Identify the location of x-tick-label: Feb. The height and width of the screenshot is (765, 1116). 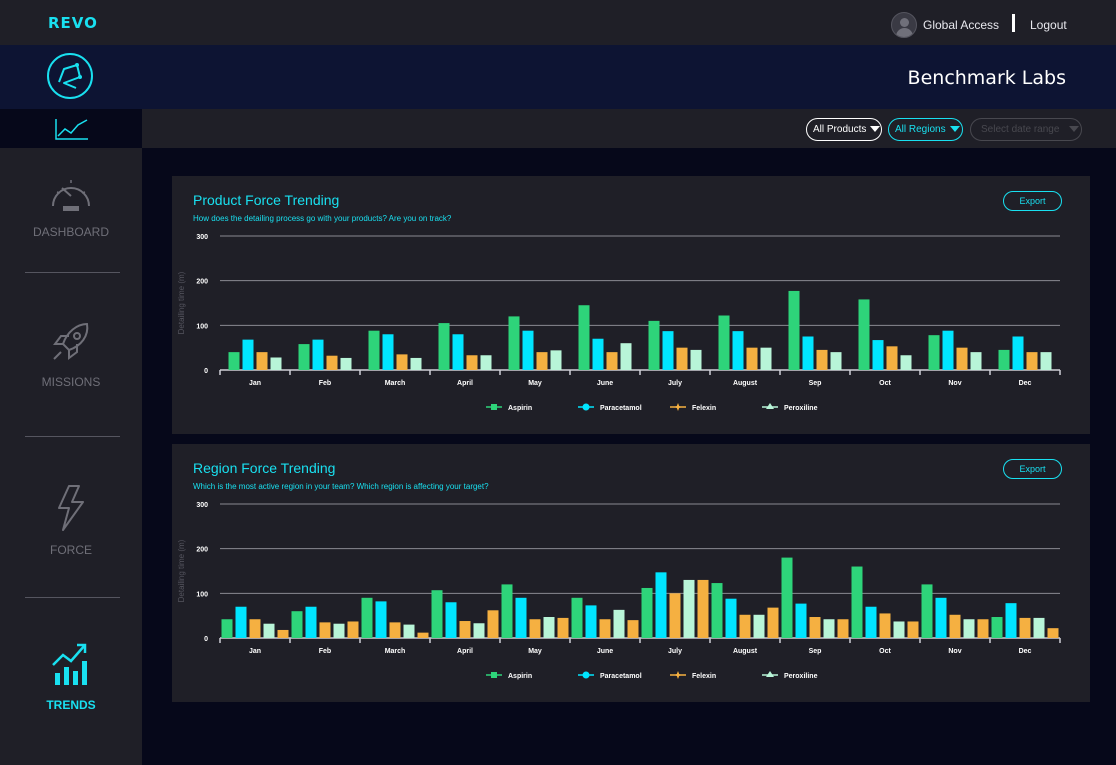
(325, 383).